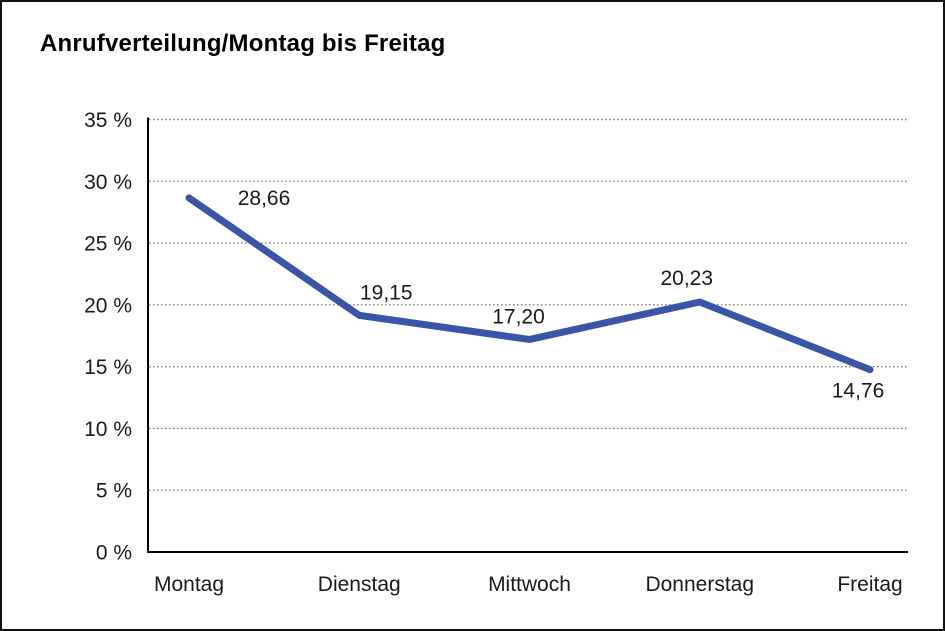  I want to click on point-label-freitag: 14,76, so click(858, 391).